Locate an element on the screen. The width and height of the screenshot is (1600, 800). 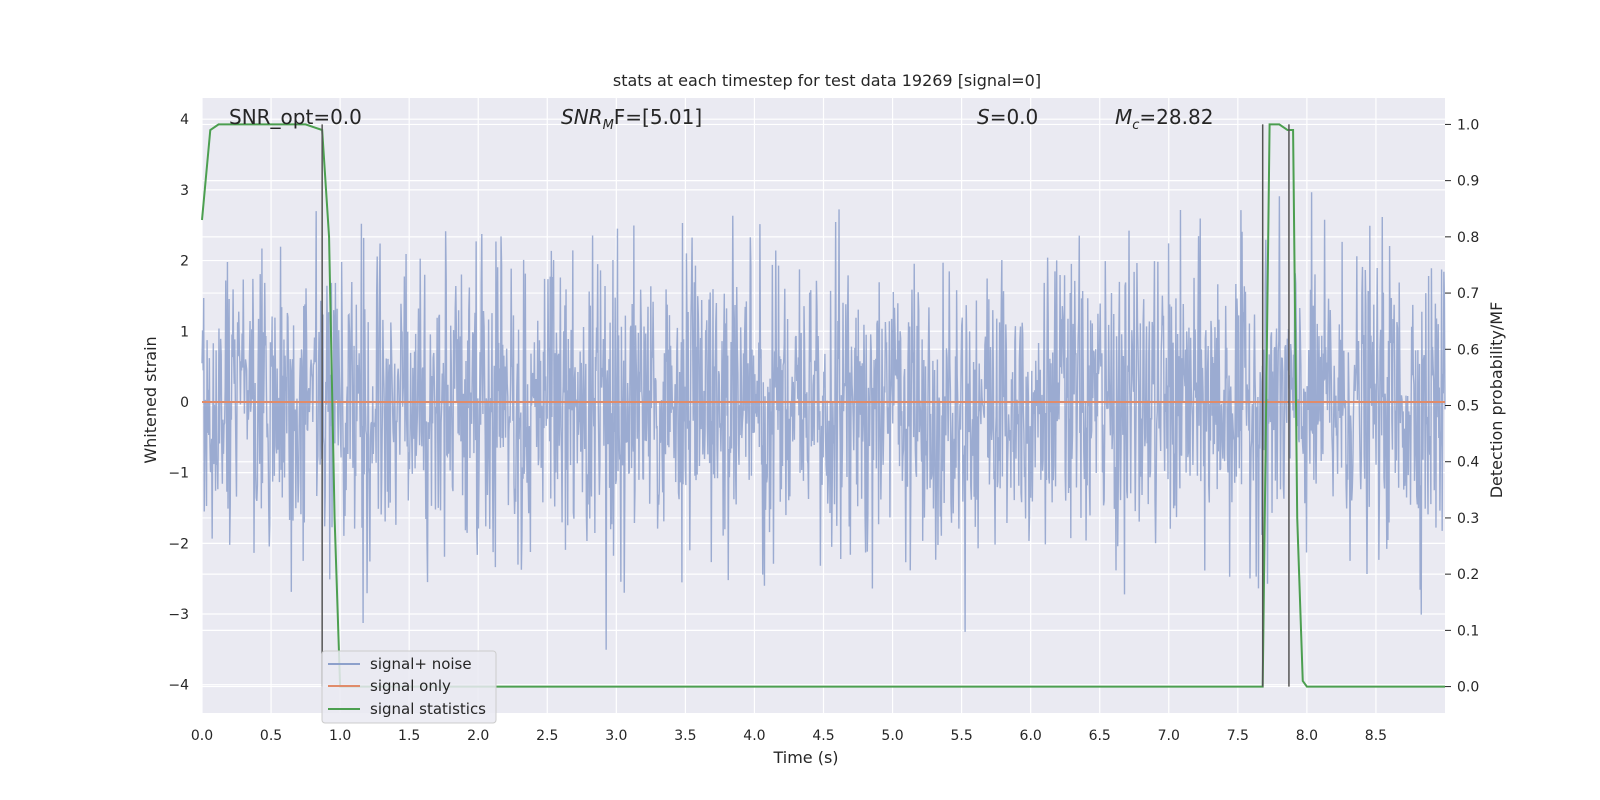
x-tick-label: 2.5 is located at coordinates (547, 736).